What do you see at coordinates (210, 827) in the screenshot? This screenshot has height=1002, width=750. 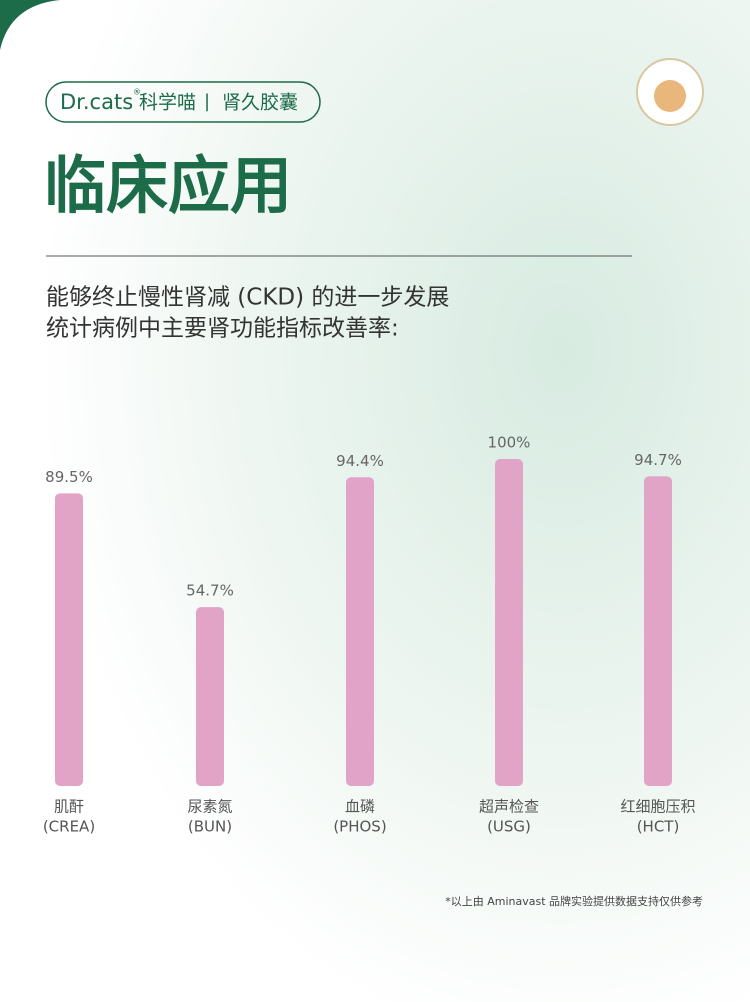 I see `category-code: (BUN)` at bounding box center [210, 827].